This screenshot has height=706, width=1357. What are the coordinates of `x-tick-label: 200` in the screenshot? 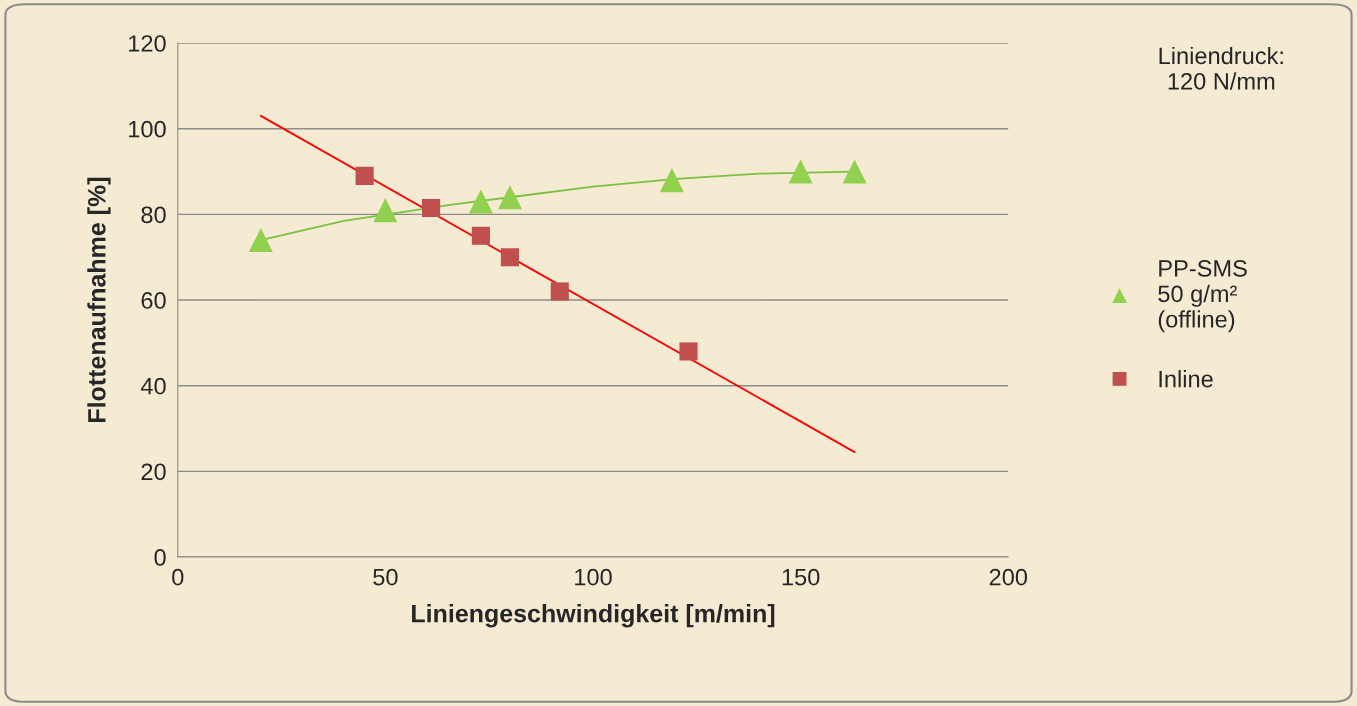 It's located at (1008, 577).